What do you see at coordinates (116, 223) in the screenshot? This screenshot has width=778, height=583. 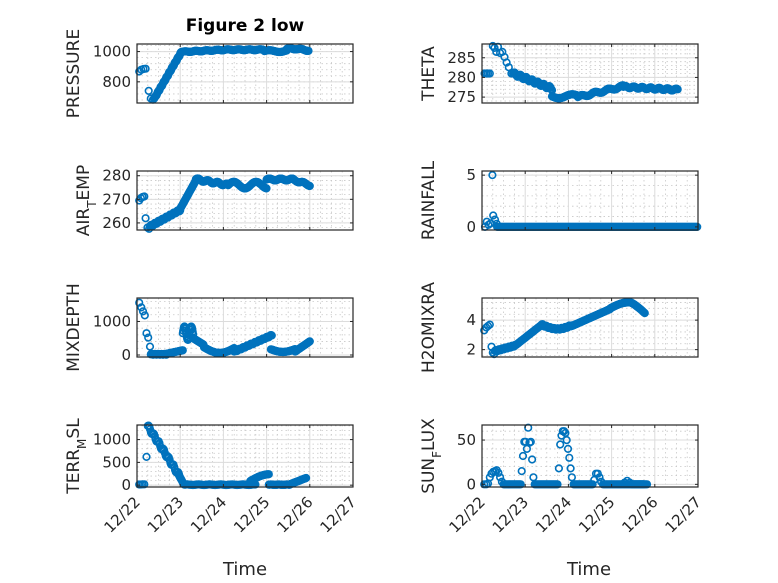 I see `y-tick-label: 260` at bounding box center [116, 223].